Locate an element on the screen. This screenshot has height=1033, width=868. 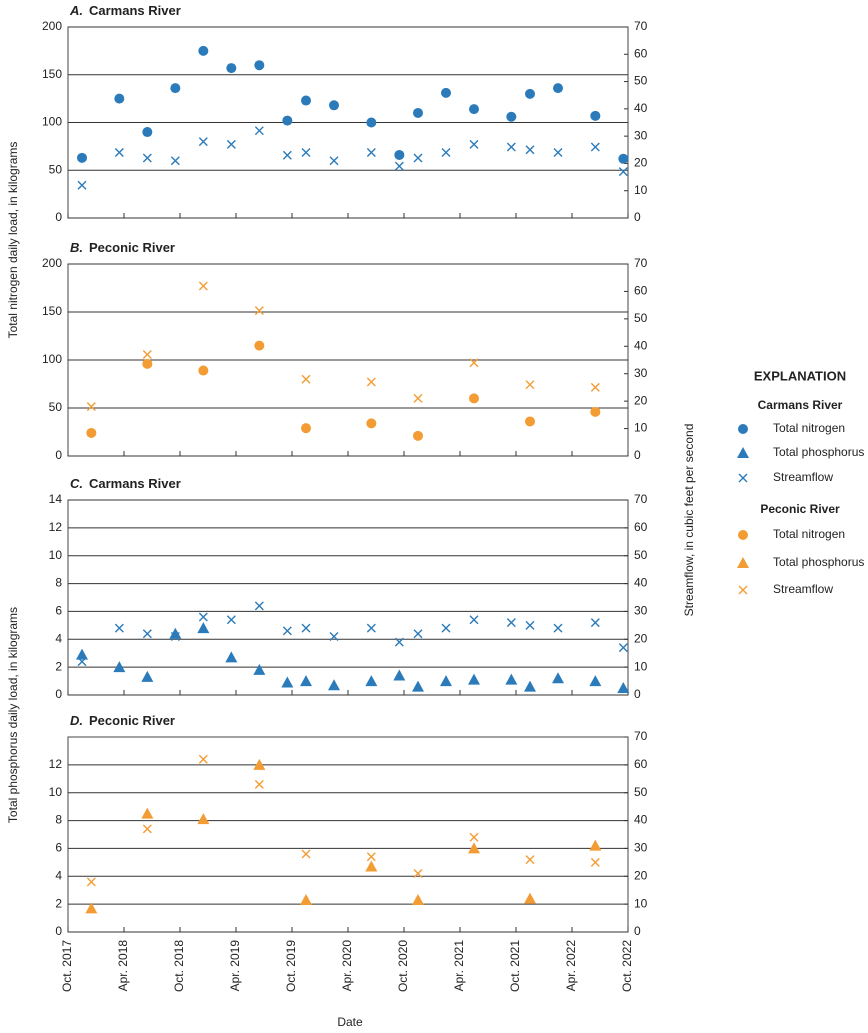
panel-letter: D. is located at coordinates (76, 720).